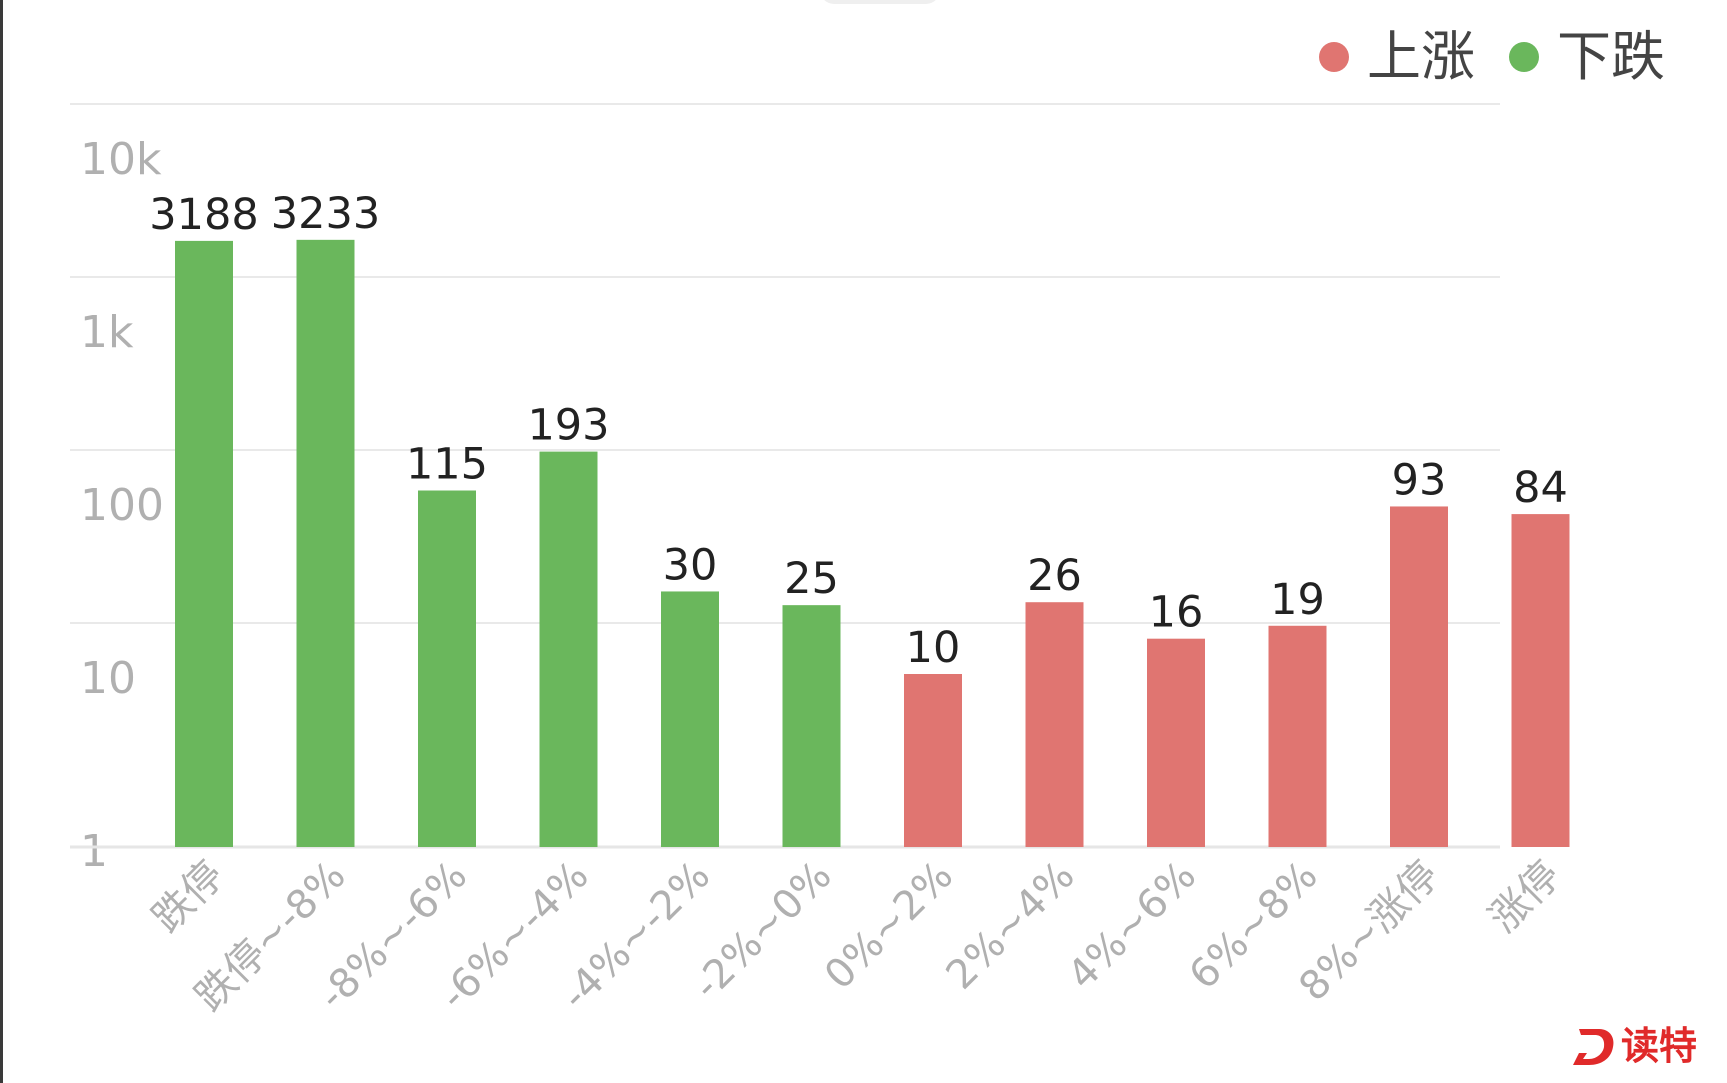 This screenshot has width=1727, height=1083. I want to click on data-label: 25, so click(811, 579).